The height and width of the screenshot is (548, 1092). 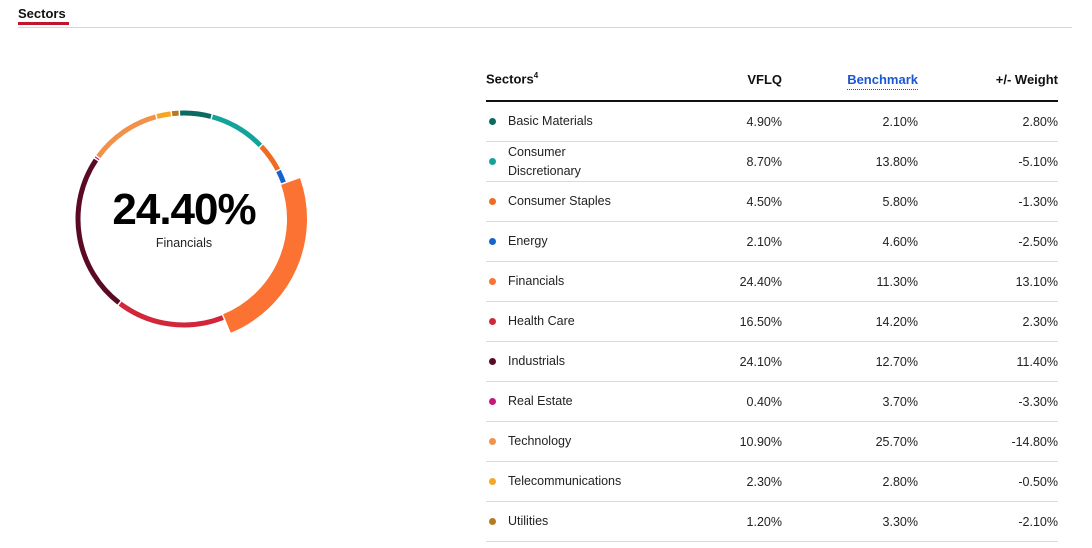 I want to click on donut-slice-technology, so click(x=126, y=136).